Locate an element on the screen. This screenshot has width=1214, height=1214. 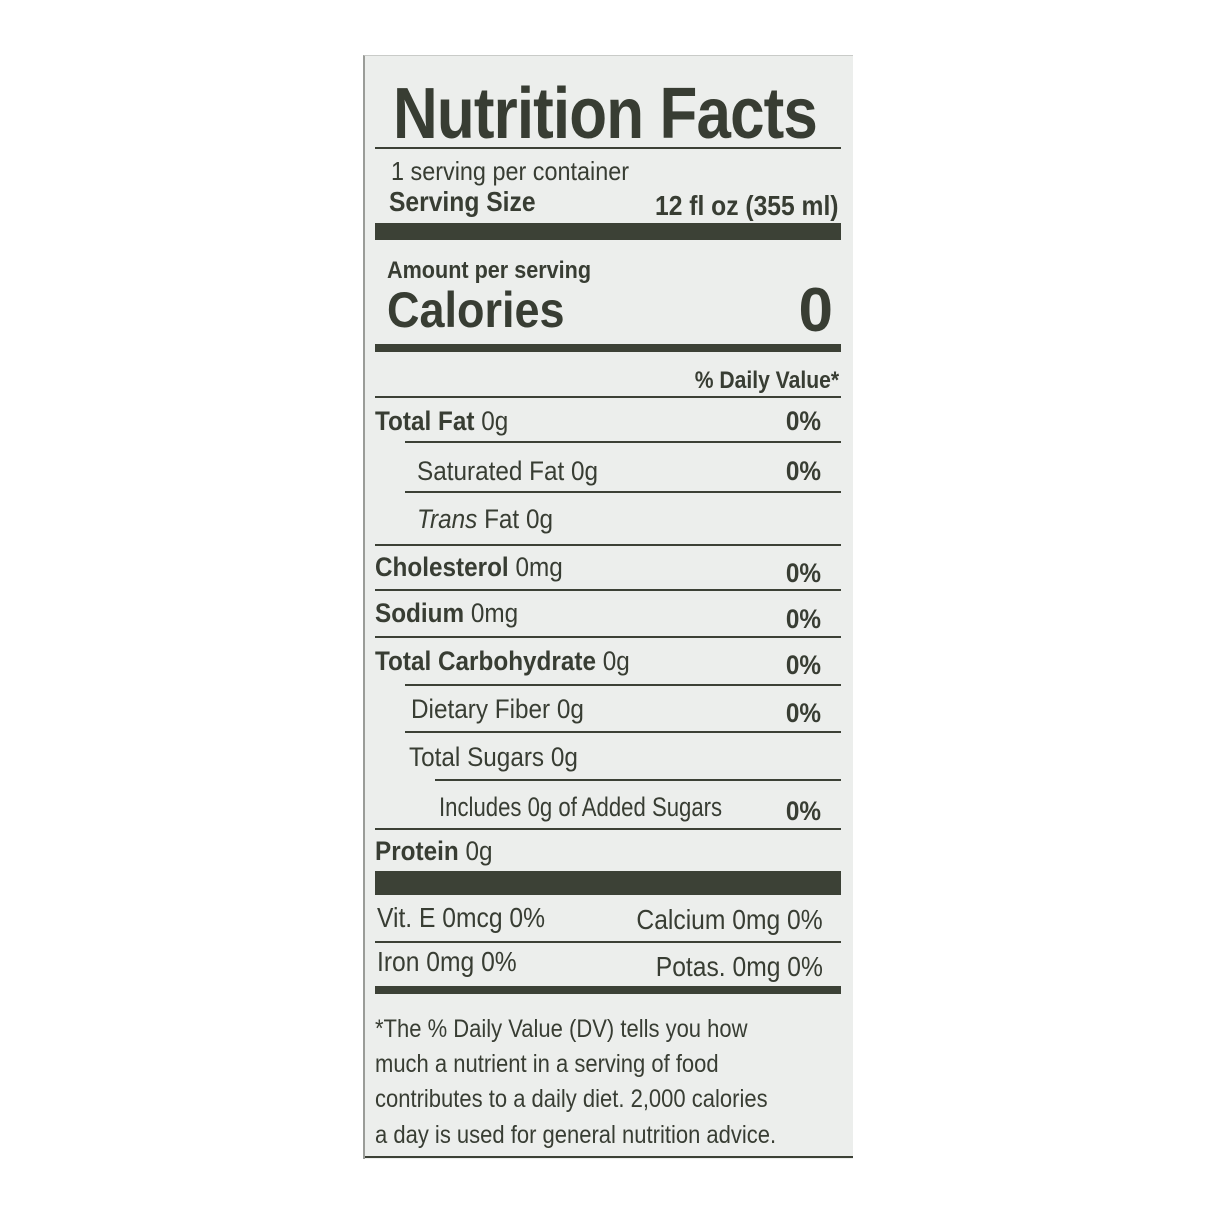
nutrient-row-dietary-fiber: Dietary Fiber 0g 0% is located at coordinates (608, 707).